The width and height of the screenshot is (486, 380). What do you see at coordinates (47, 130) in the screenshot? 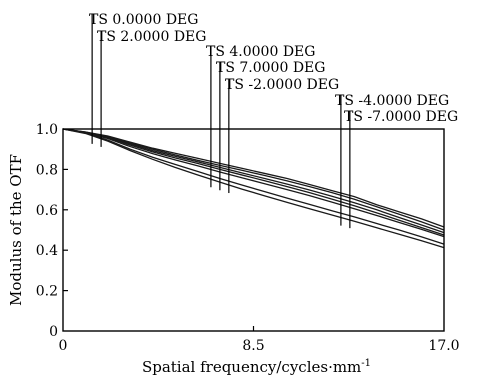
I see `y-tick-label: 1.0` at bounding box center [47, 130].